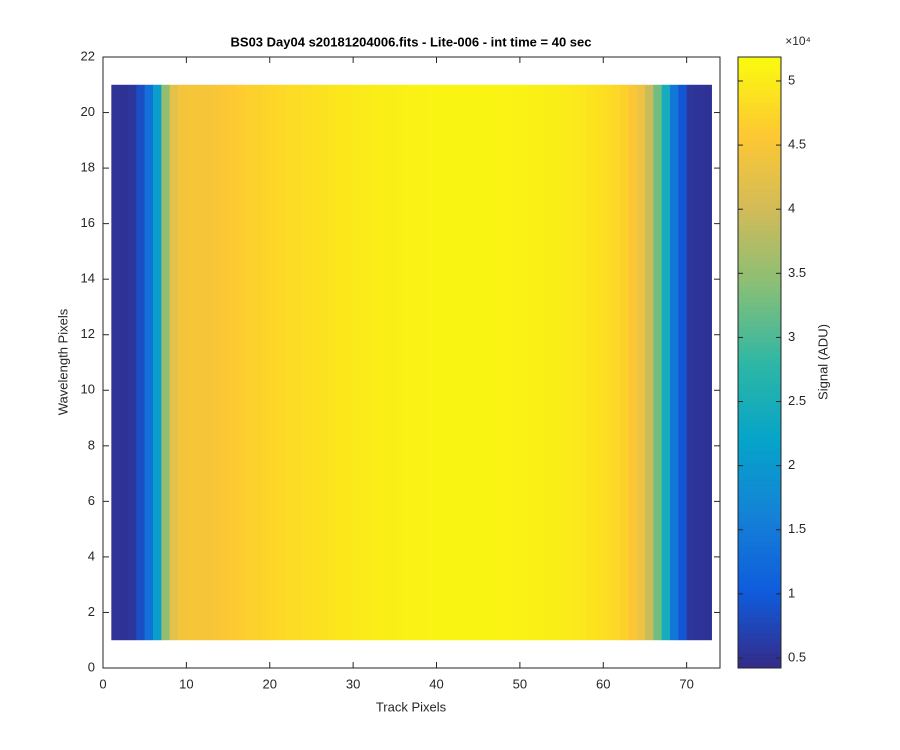 The height and width of the screenshot is (750, 900). What do you see at coordinates (791, 336) in the screenshot?
I see `colorbar-tick-label: 3` at bounding box center [791, 336].